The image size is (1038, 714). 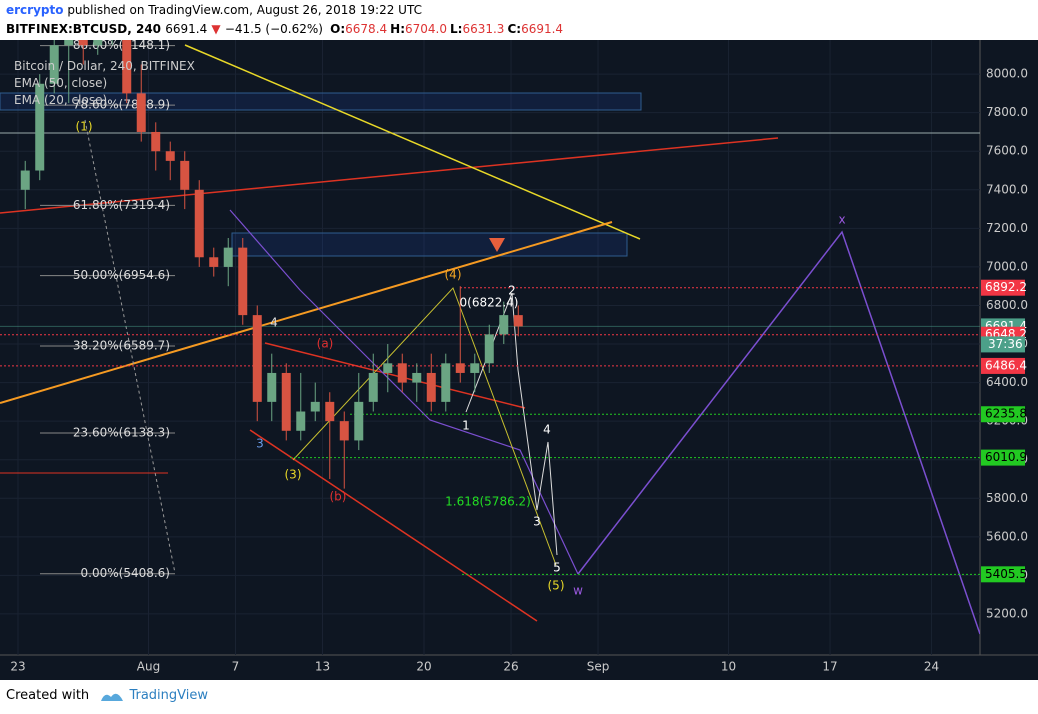 I want to click on y-tick-label: 7400.0, so click(x=1007, y=189).